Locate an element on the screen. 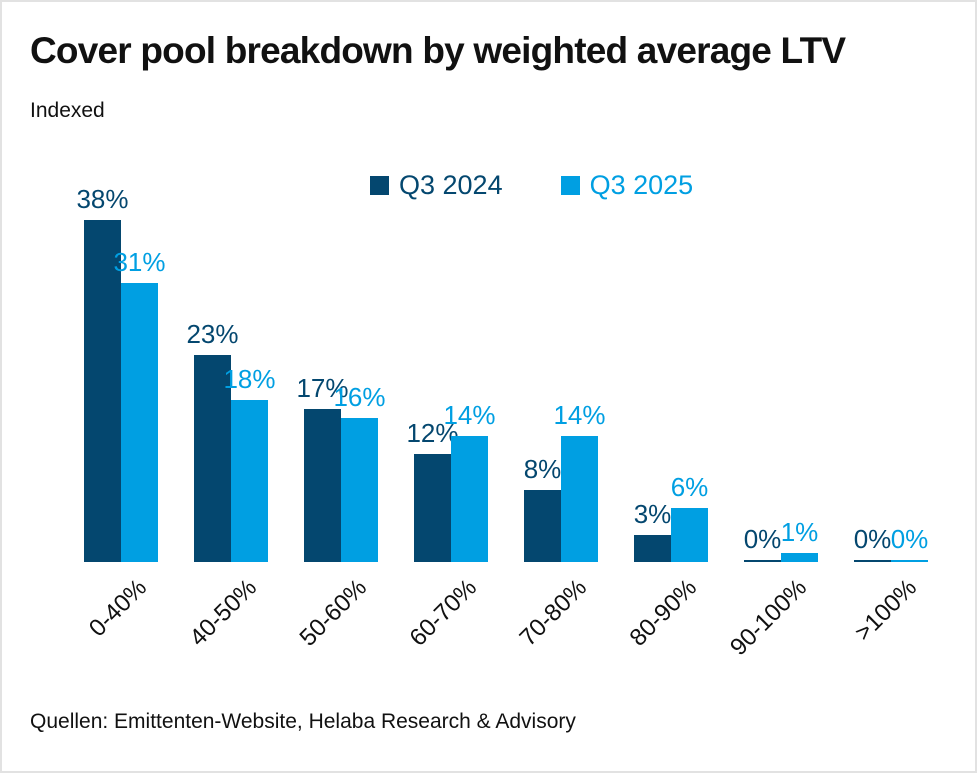  bar-group: 38% 31% is located at coordinates (121, 367).